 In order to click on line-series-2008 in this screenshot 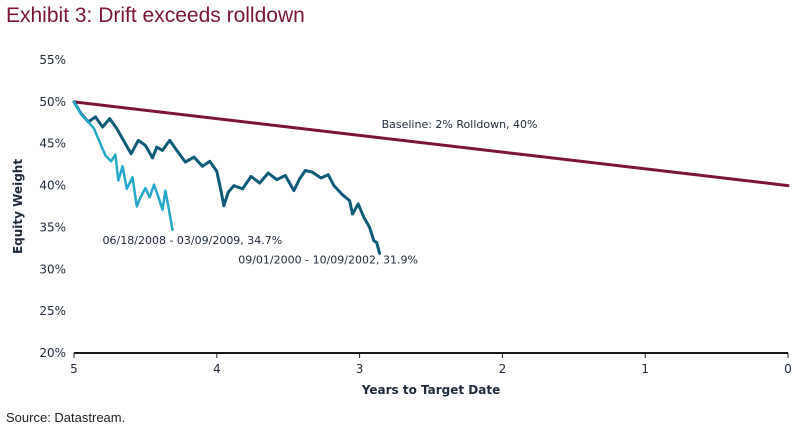, I will do `click(123, 166)`.